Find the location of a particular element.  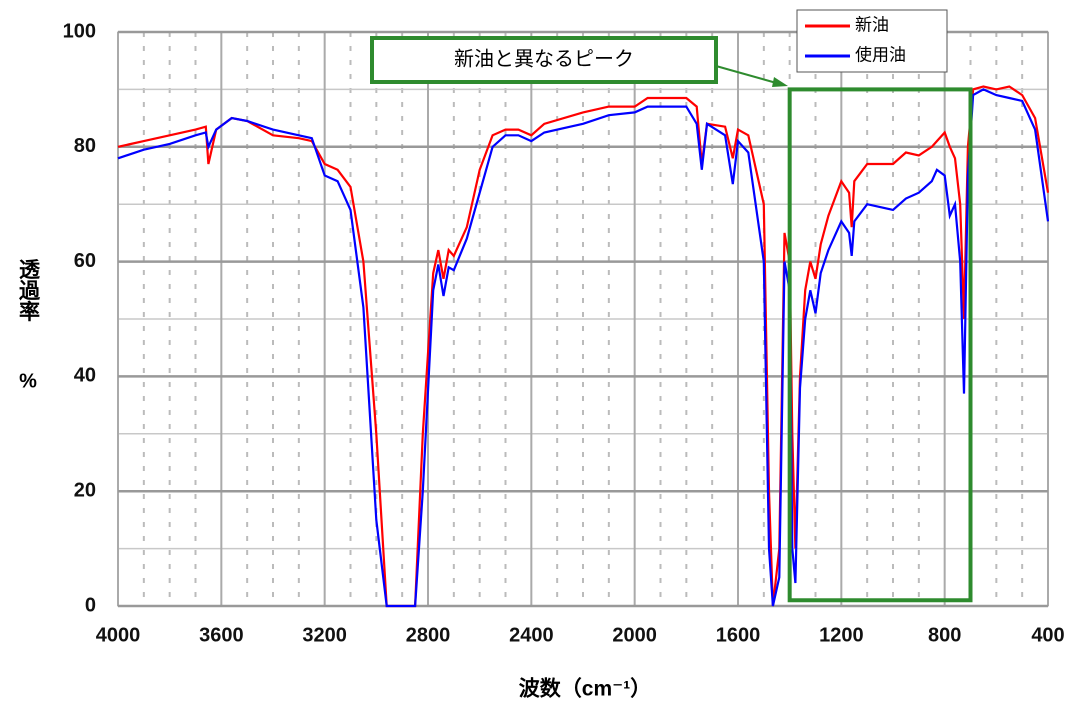

y-axis-unit: % is located at coordinates (28, 381).